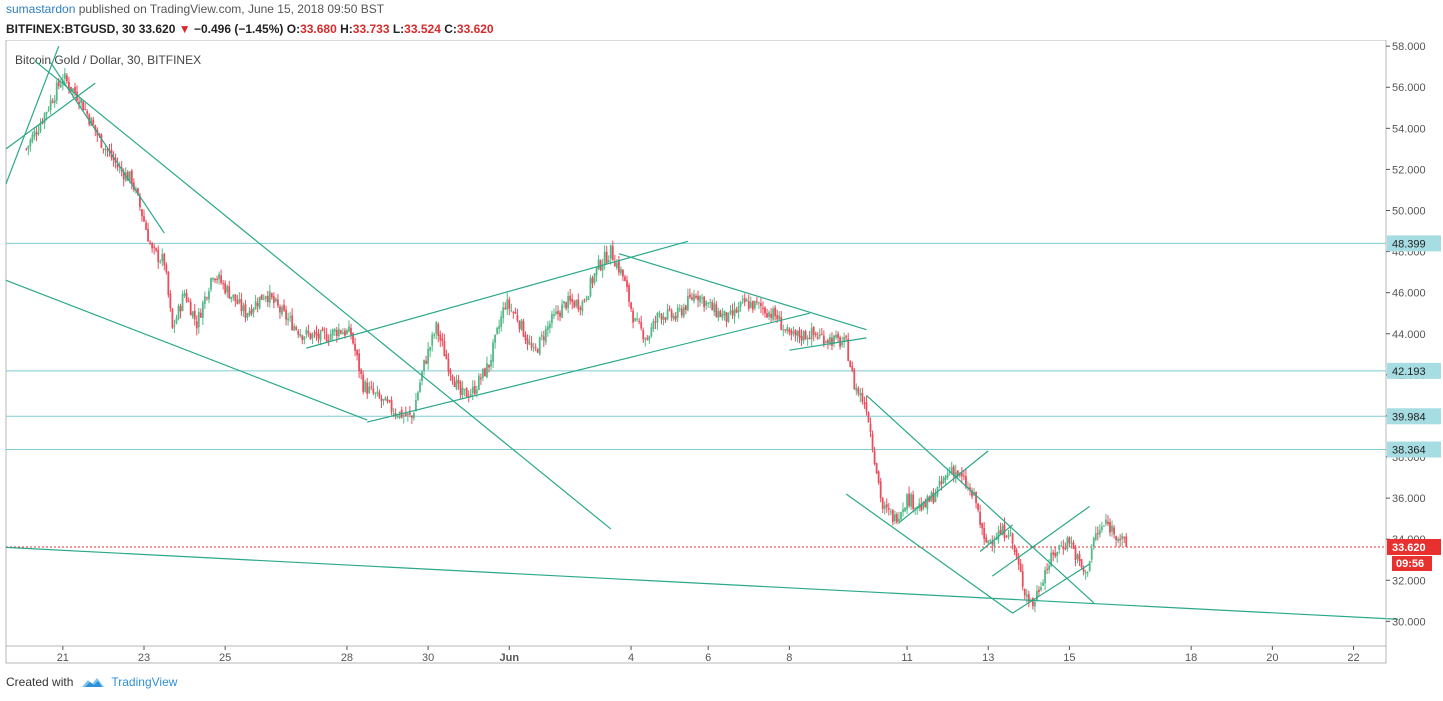  I want to click on last-price-label: 33.620, so click(1409, 548).